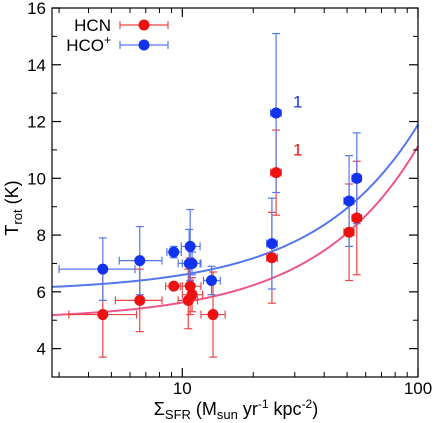 Image resolution: width=436 pixels, height=423 pixels. Describe the element at coordinates (117, 35) in the screenshot. I see `legend: HCN HCO+` at that location.